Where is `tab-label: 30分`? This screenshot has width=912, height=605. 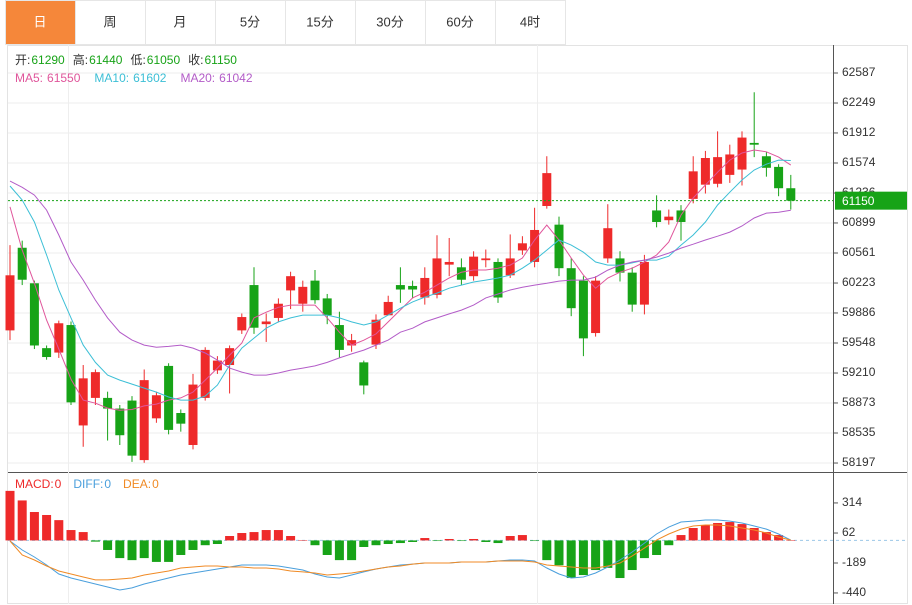 tab-label: 30分 is located at coordinates (389, 21).